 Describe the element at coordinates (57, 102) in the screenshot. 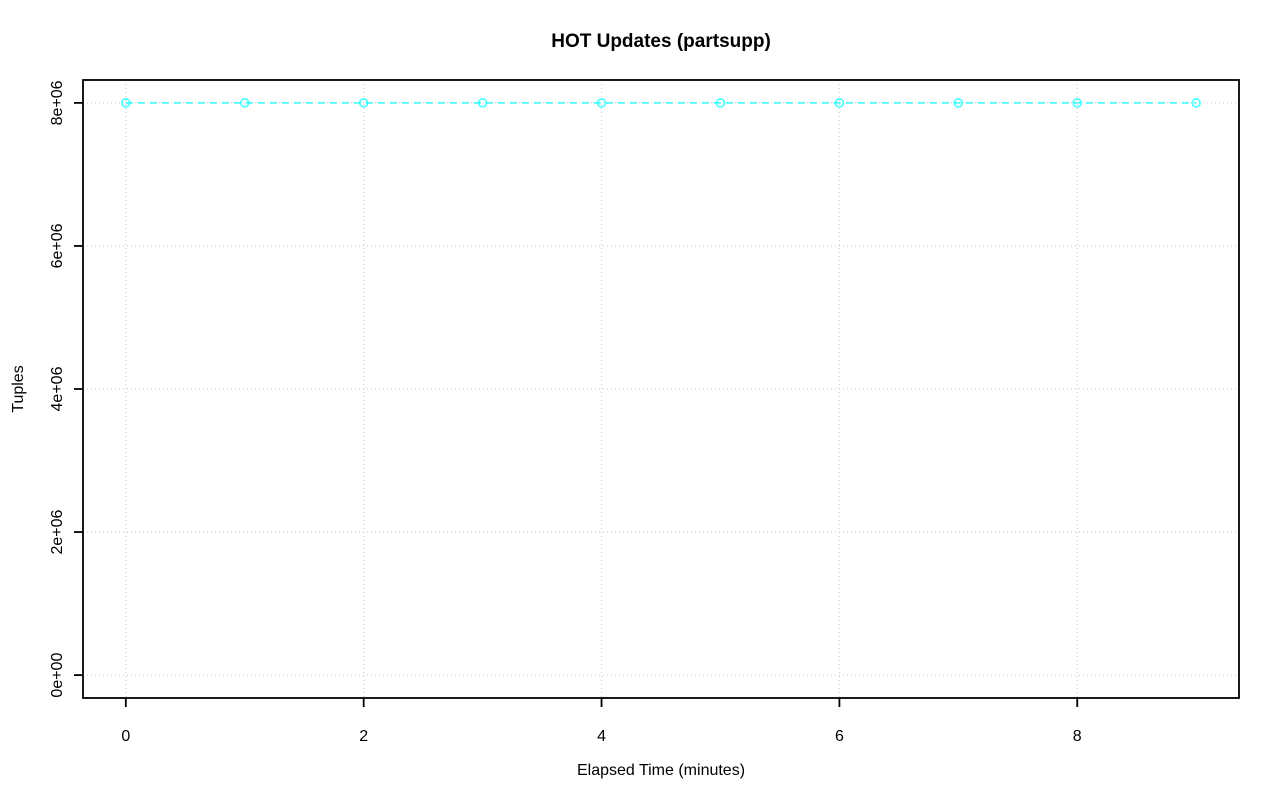

I see `y-tick-label: 8e+06` at that location.